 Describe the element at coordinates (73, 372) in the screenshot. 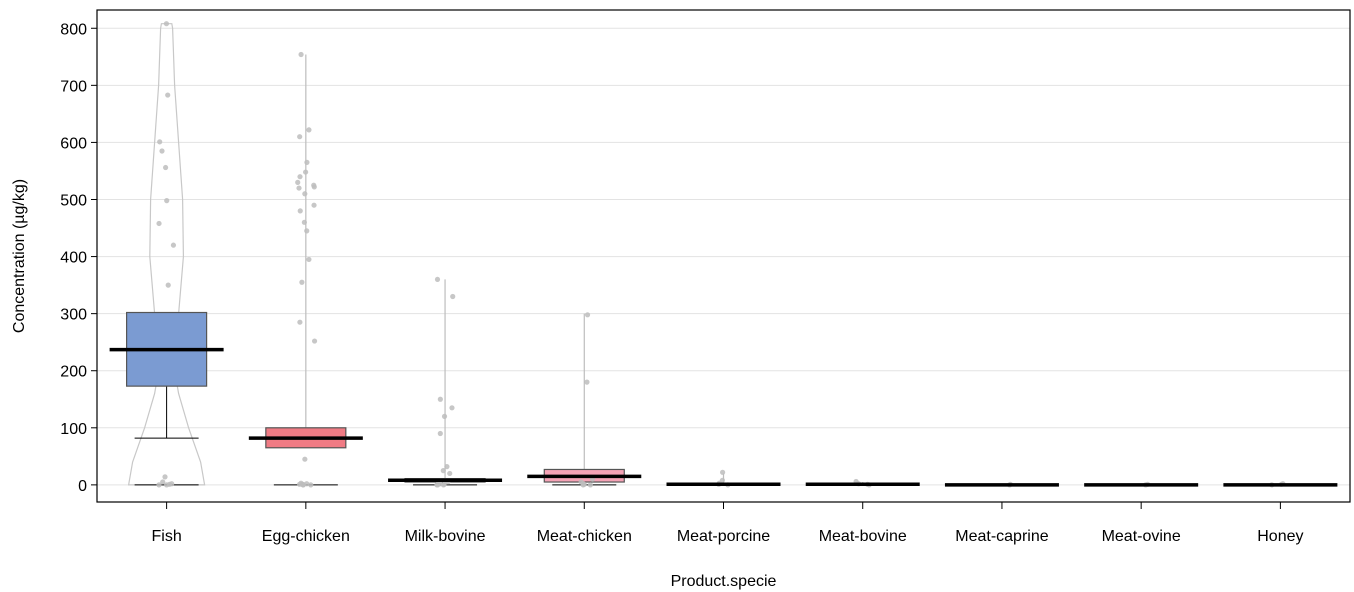

I see `y-tick-label-200: 200` at that location.